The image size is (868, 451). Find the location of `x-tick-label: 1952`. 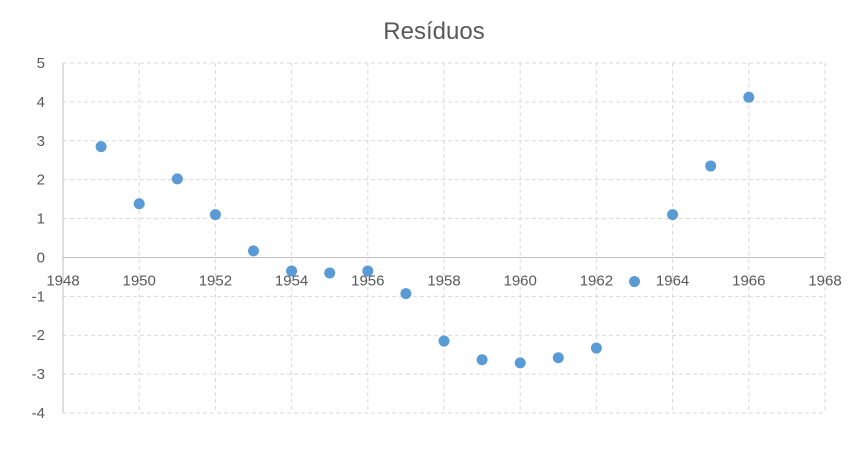

x-tick-label: 1952 is located at coordinates (215, 280).